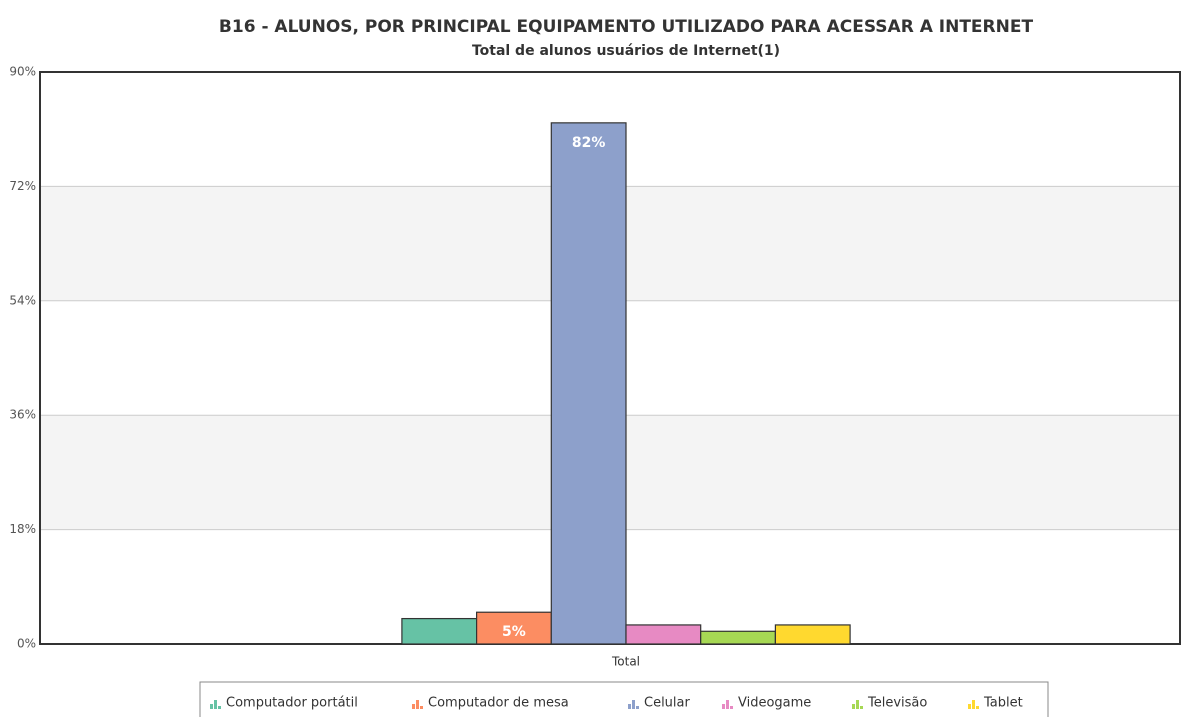 The height and width of the screenshot is (717, 1186). I want to click on data-label: 5%, so click(514, 632).